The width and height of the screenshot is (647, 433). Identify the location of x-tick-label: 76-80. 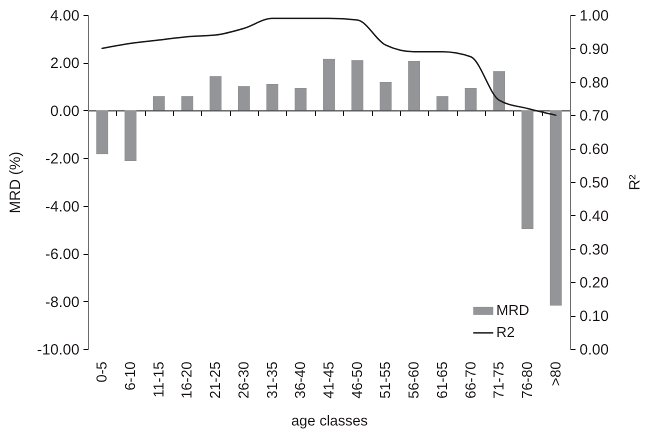
(528, 380).